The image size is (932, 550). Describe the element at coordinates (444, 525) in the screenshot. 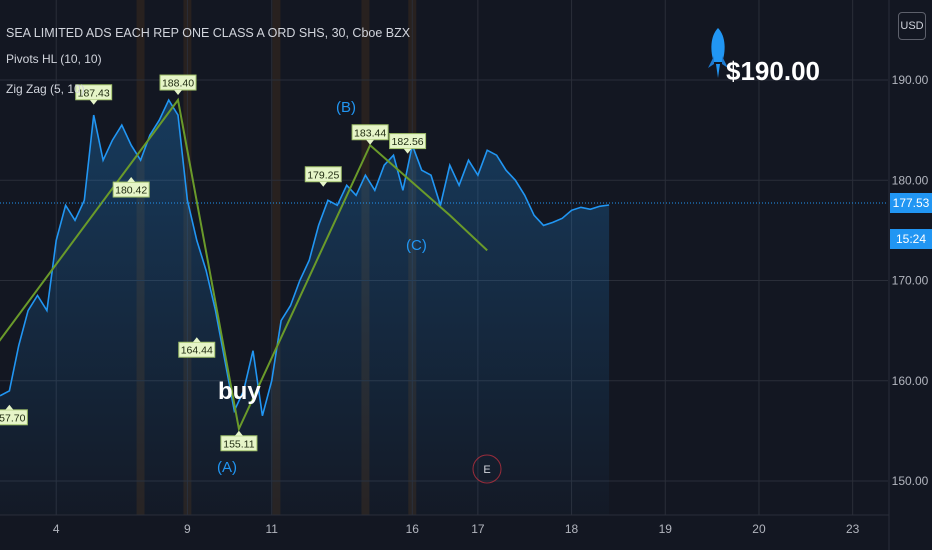

I see `time-axis: 4 9 11 16 17 18 19 20 23` at that location.